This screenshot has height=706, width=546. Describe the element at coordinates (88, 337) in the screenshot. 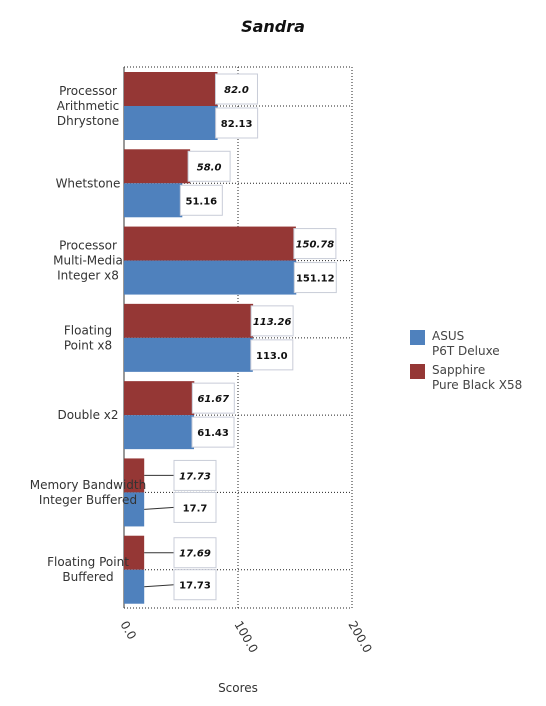

I see `category-label: Floating Point x8` at that location.